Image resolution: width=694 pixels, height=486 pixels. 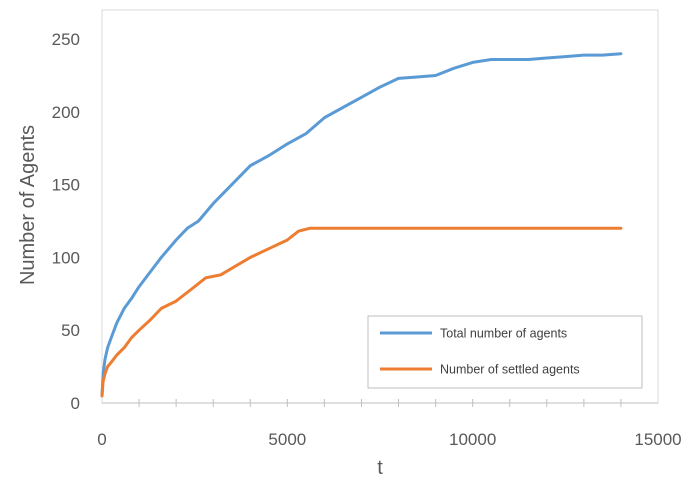 I want to click on y-tick-labels: 0 50 100 150 200 250, so click(x=66, y=221).